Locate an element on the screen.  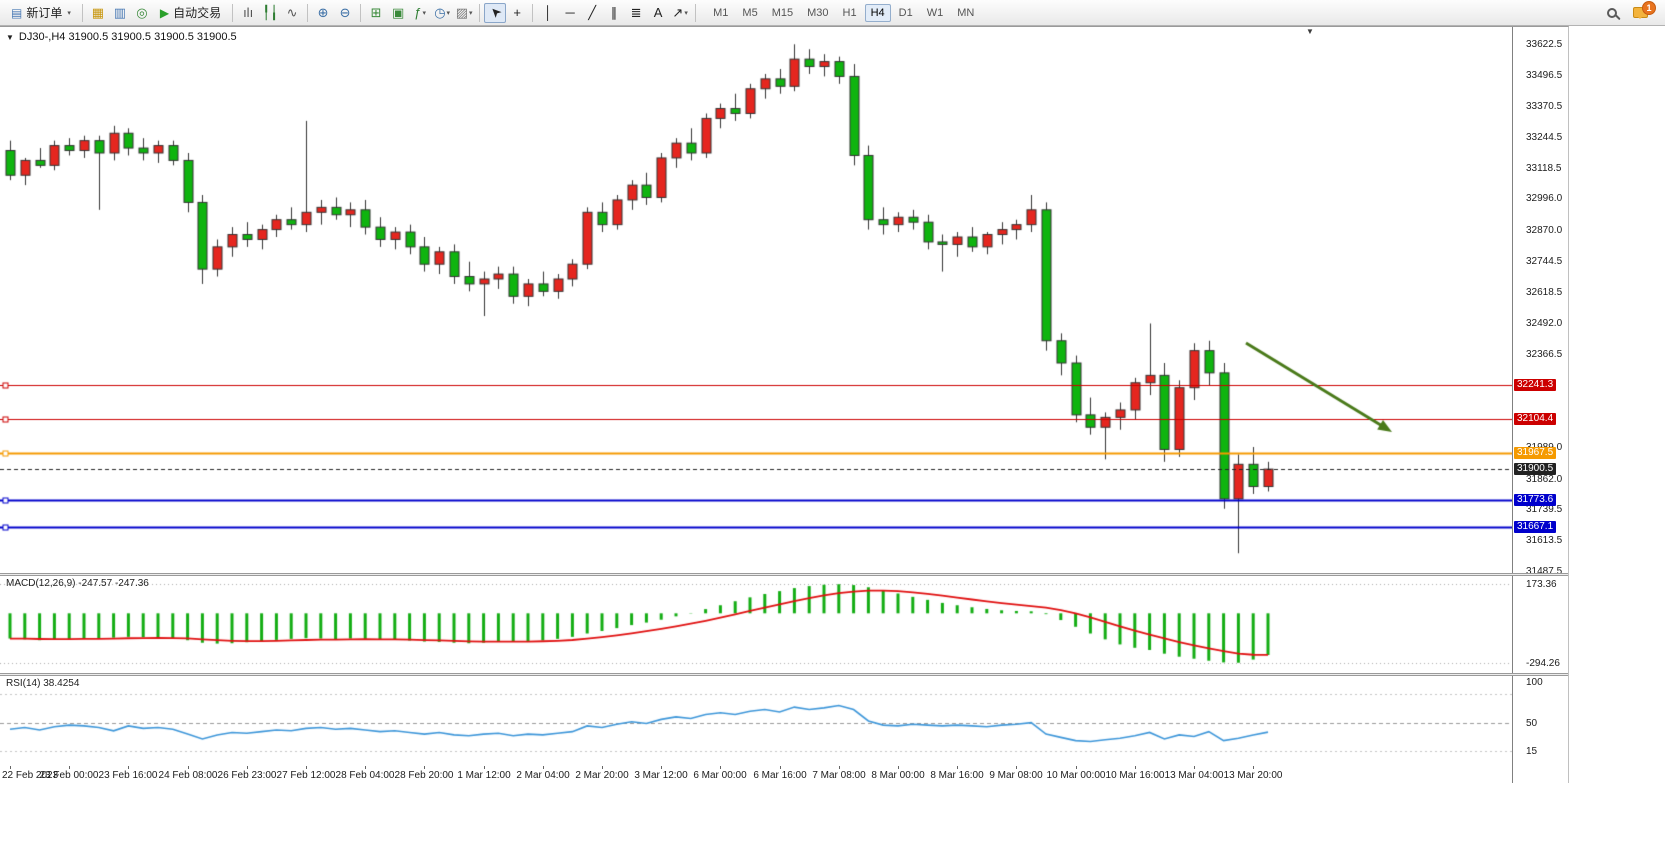
vertical-line-button: │ is located at coordinates (548, 13).